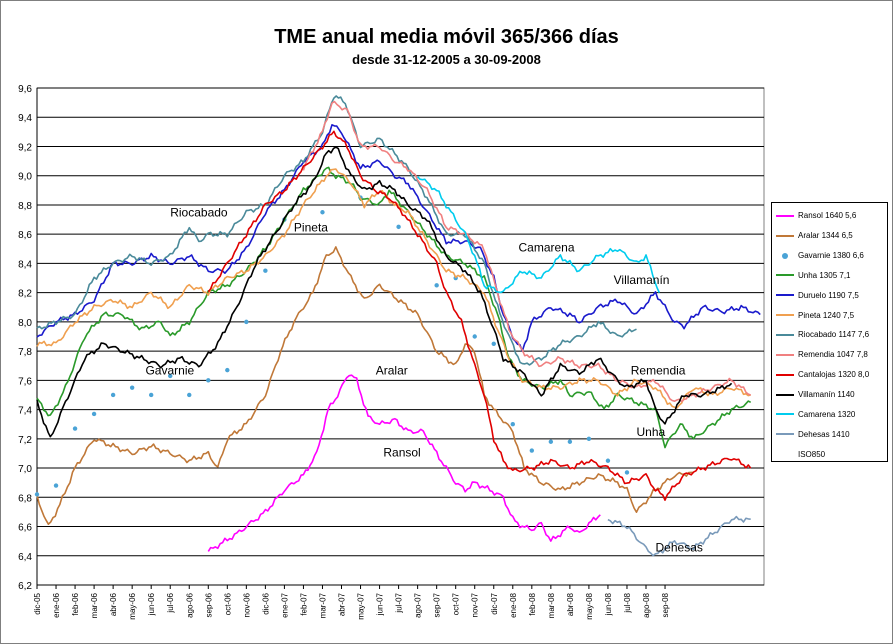 The width and height of the screenshot is (893, 644). Describe the element at coordinates (456, 603) in the screenshot. I see `x-tick-label: oct-07` at that location.